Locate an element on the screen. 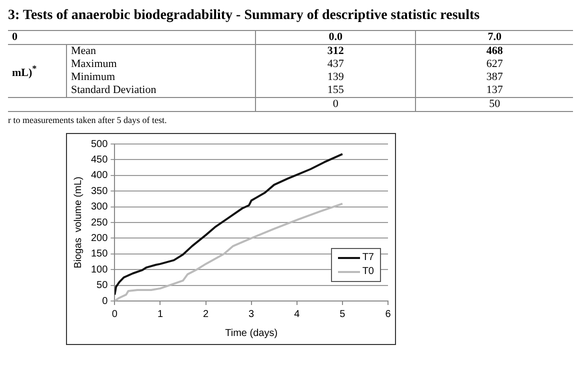 The width and height of the screenshot is (581, 375). y-tick-label: 150 is located at coordinates (99, 254).